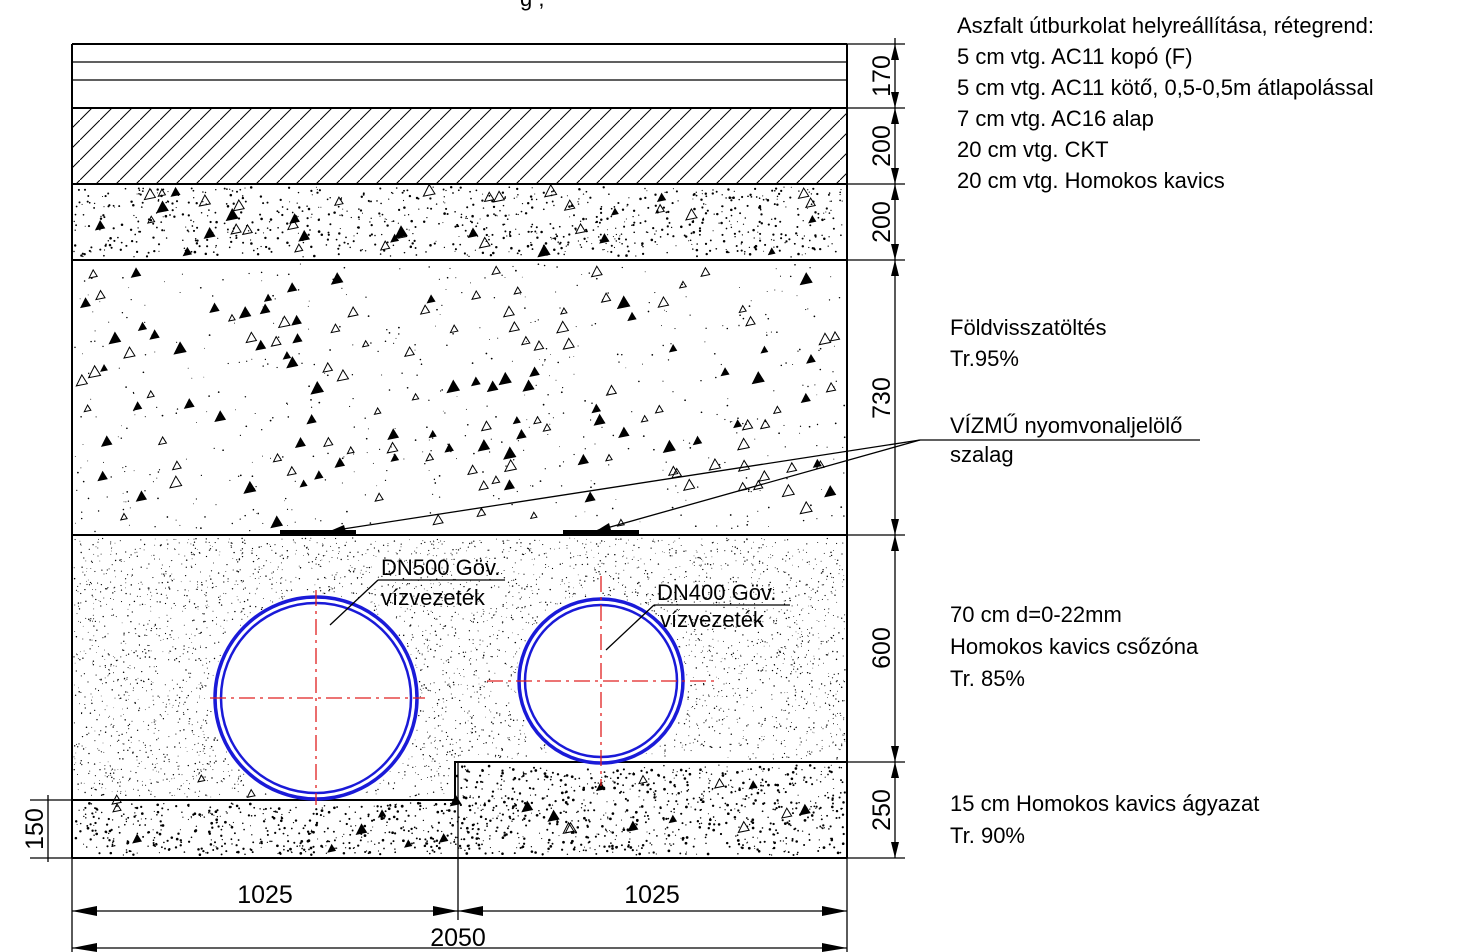 The height and width of the screenshot is (952, 1458). Describe the element at coordinates (882, 648) in the screenshot. I see `dim-600: 600` at that location.